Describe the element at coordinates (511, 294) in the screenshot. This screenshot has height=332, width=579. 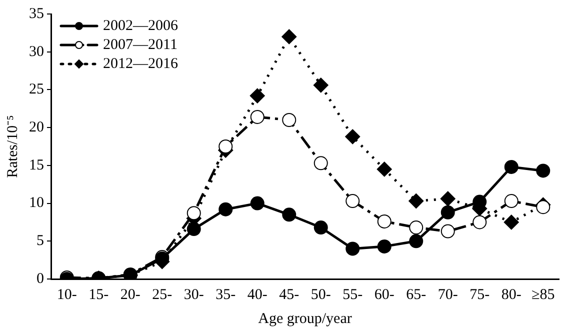
I see `x-tick-label: 80-` at that location.